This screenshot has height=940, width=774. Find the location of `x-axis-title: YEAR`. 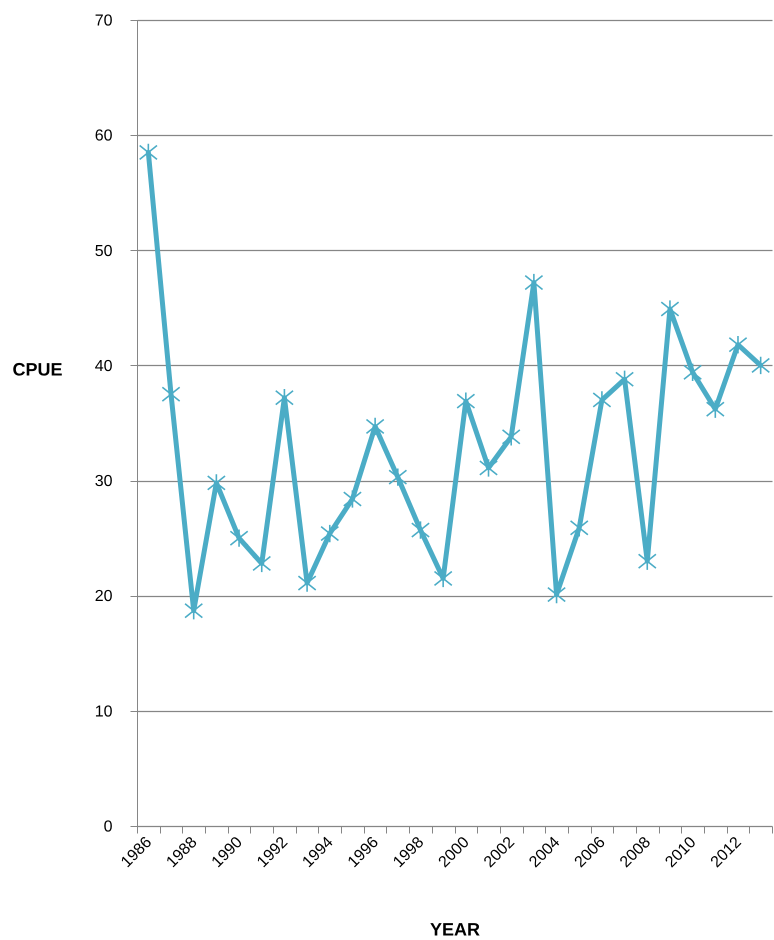

x-axis-title: YEAR is located at coordinates (455, 930).